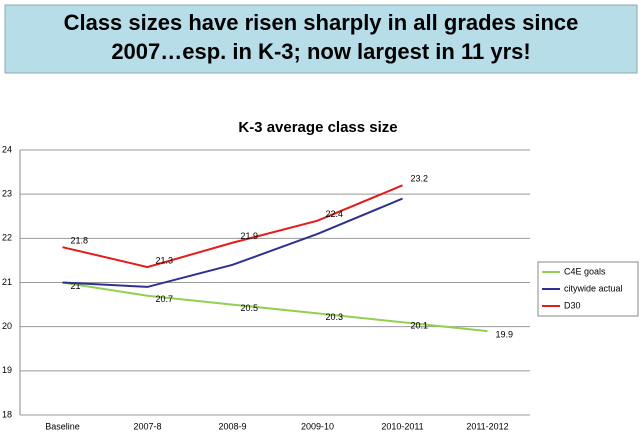 This screenshot has width=643, height=441. What do you see at coordinates (250, 308) in the screenshot?
I see `data-label: 20.5` at bounding box center [250, 308].